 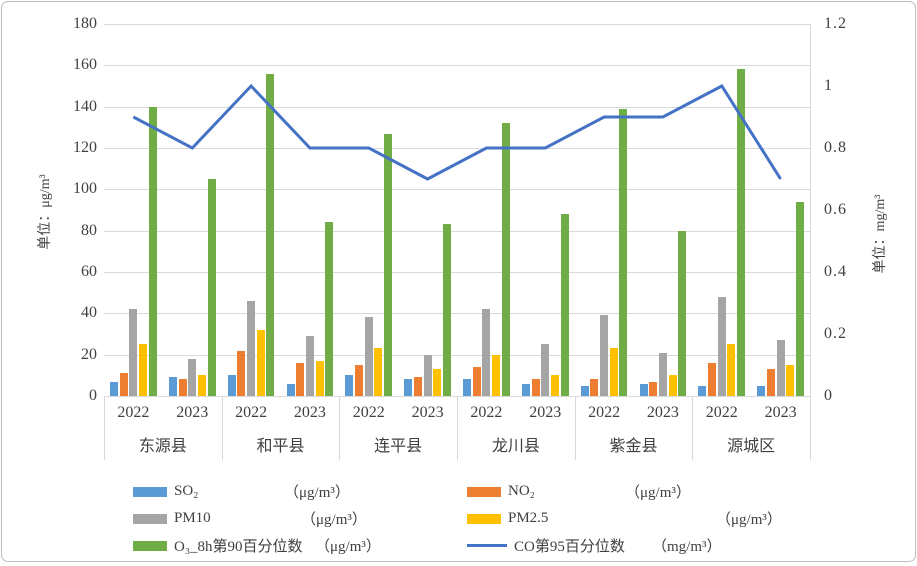 I want to click on left-tick-label: 120, so click(x=85, y=147).